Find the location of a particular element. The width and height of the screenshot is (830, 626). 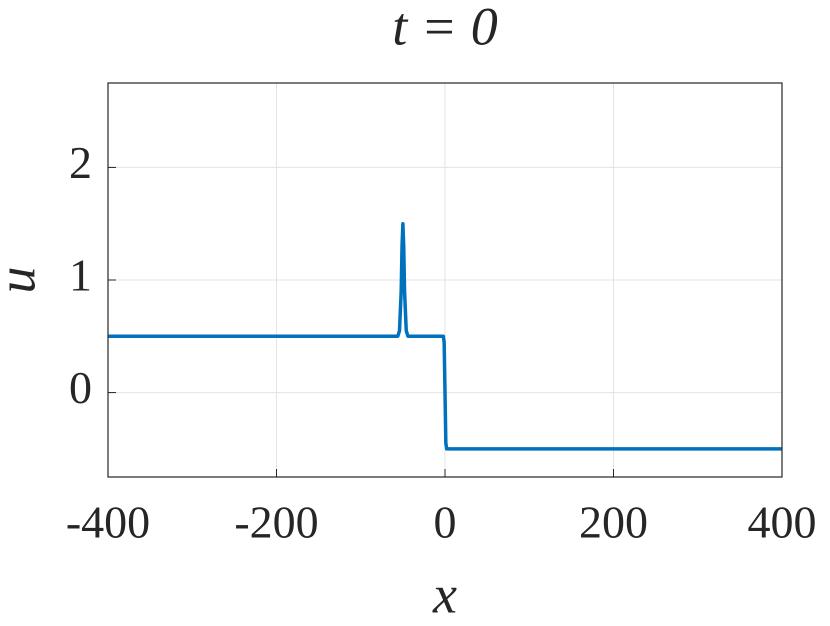

y-tick-label: 2 is located at coordinates (80, 162).